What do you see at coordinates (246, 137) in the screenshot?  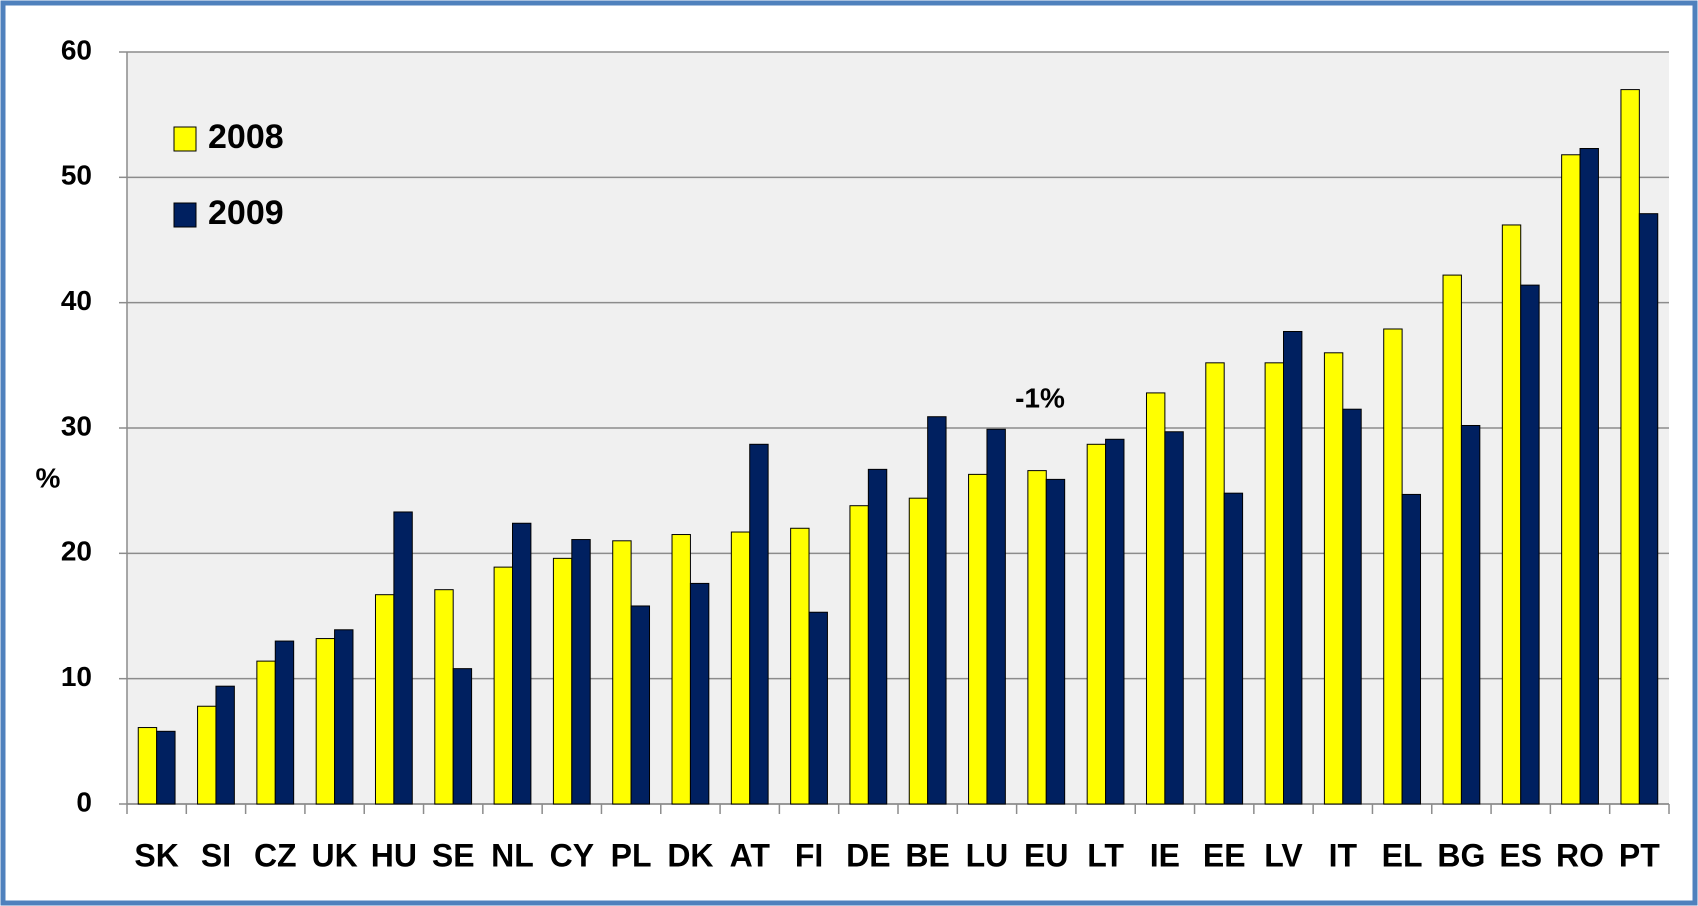 I see `legend-label: 2008` at bounding box center [246, 137].